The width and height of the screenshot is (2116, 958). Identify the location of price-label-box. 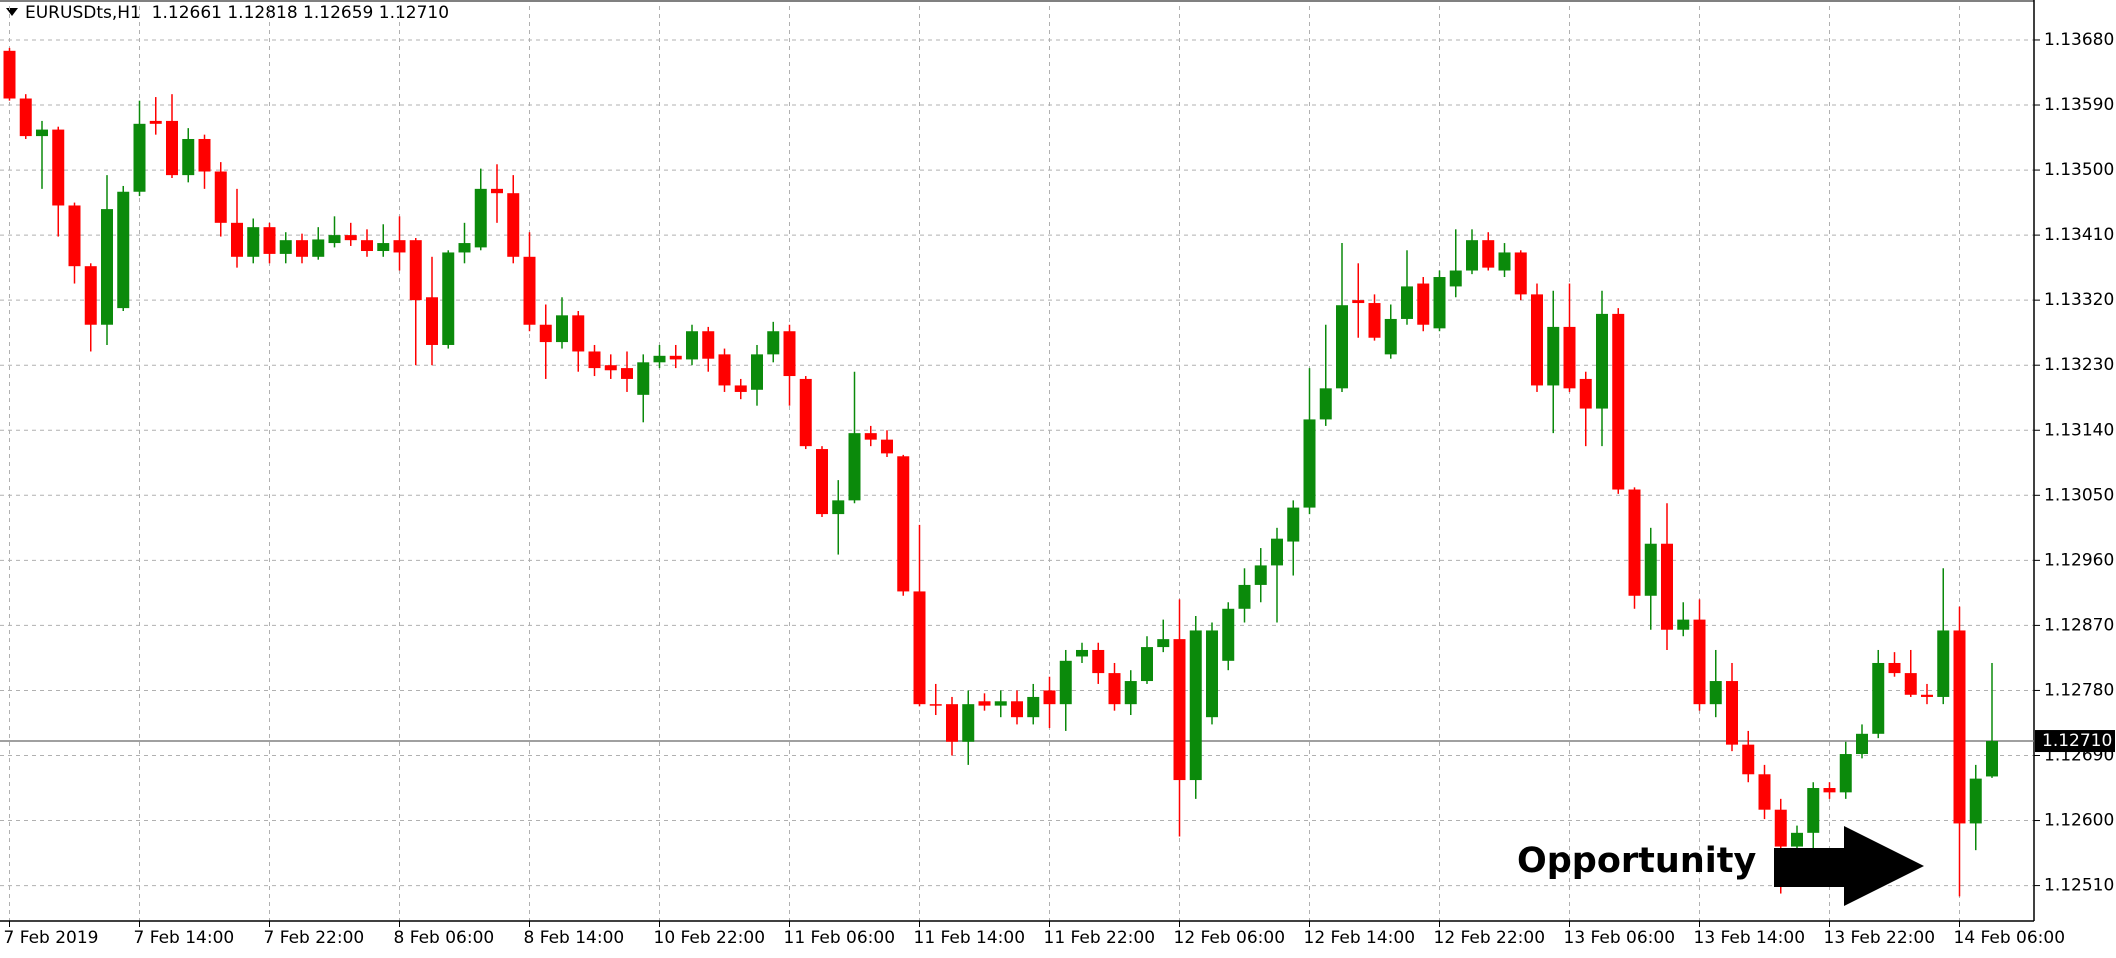
(2075, 741).